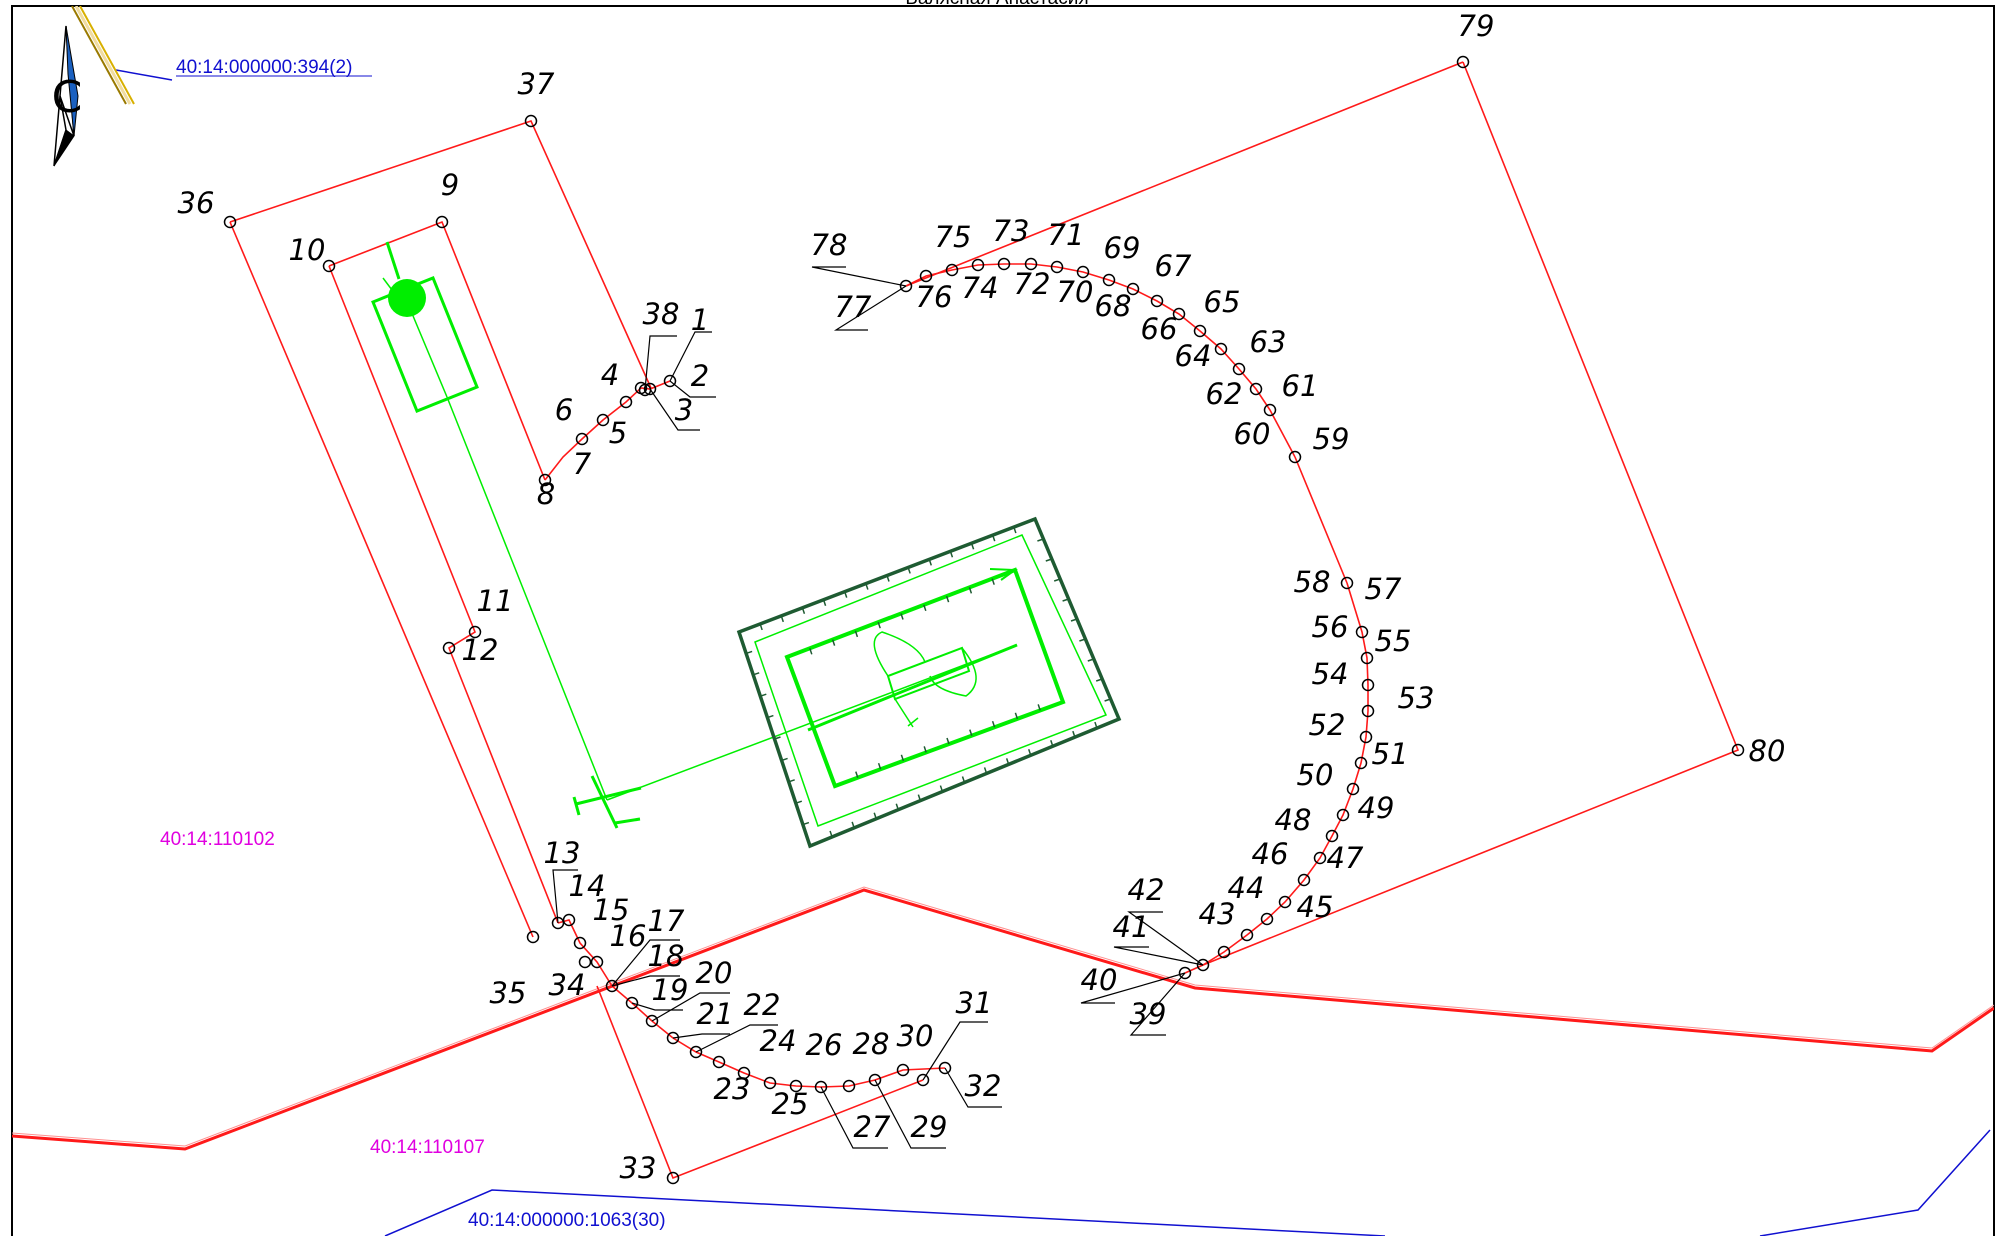 The image size is (1995, 1236). What do you see at coordinates (1224, 394) in the screenshot?
I see `point-label-62: 62` at bounding box center [1224, 394].